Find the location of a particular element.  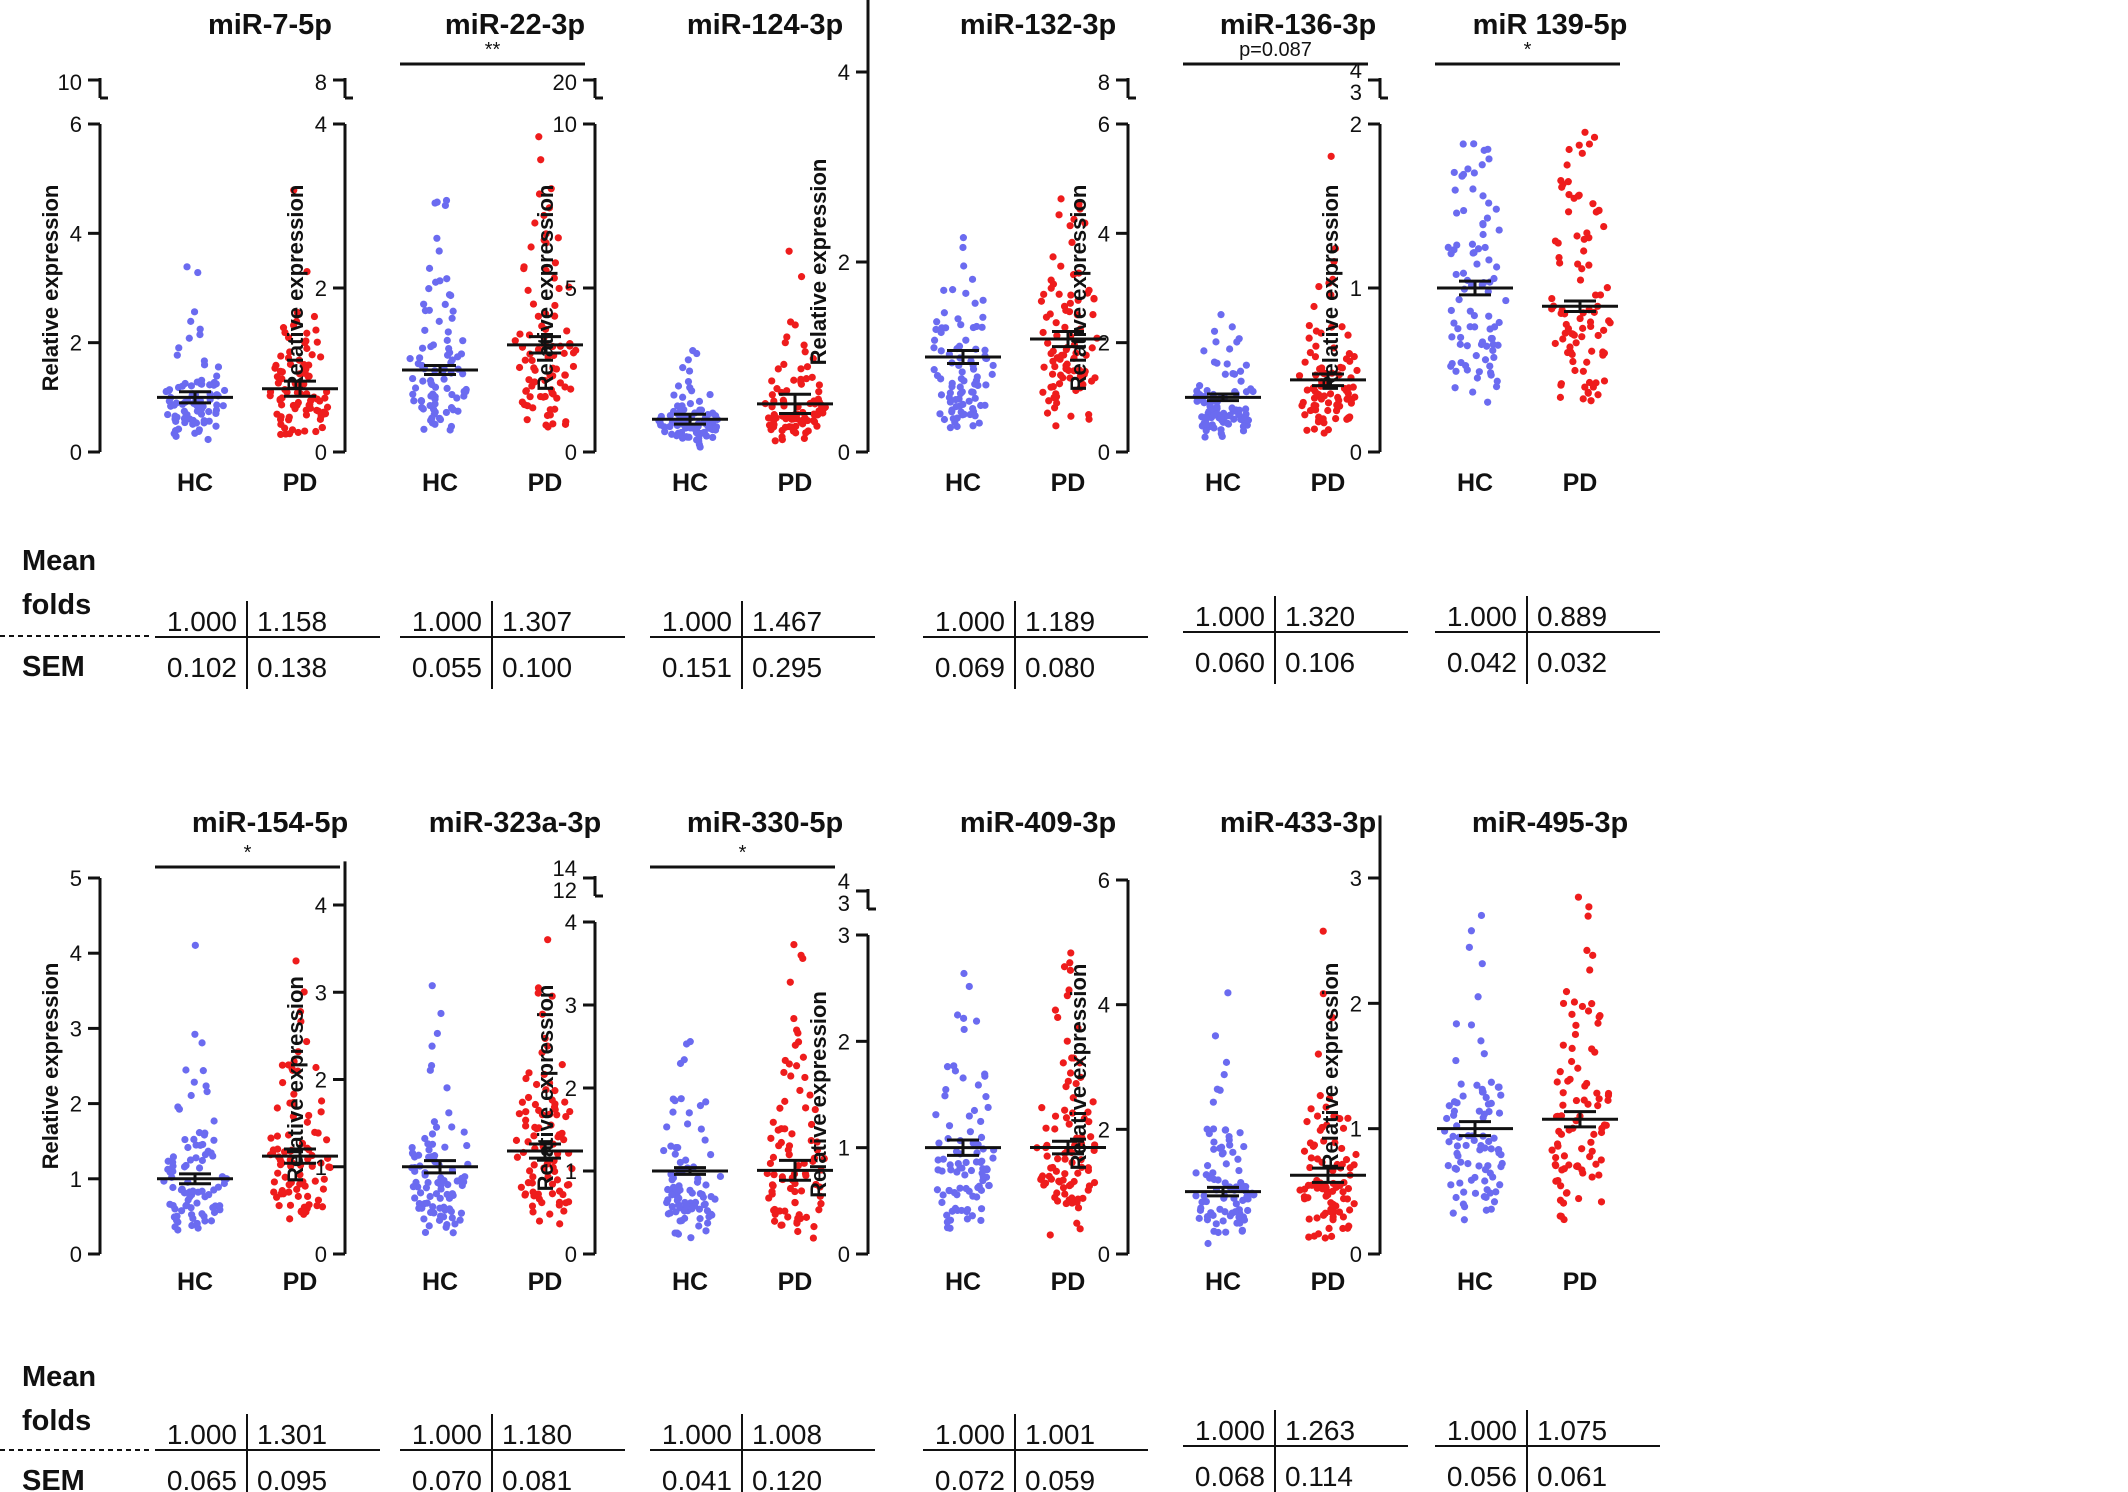

sem-hc: 0.069 is located at coordinates (970, 667).